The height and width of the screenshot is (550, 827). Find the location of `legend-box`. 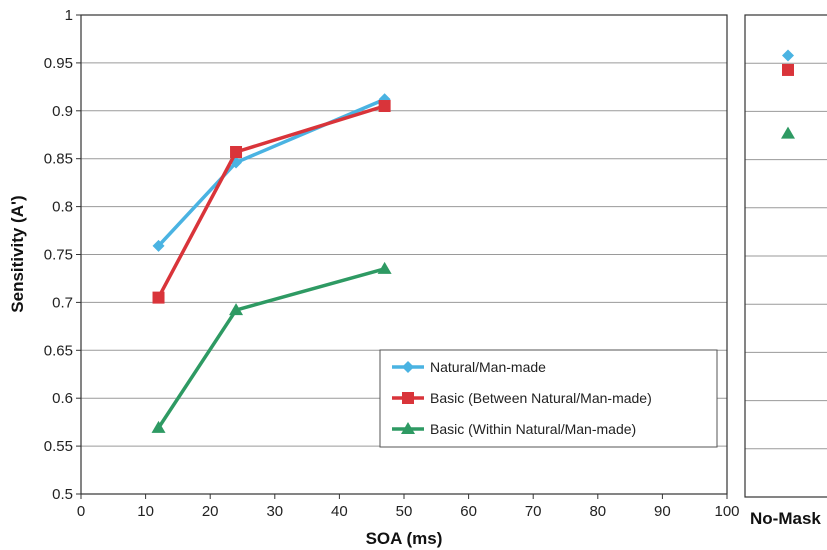

legend-box is located at coordinates (548, 398).